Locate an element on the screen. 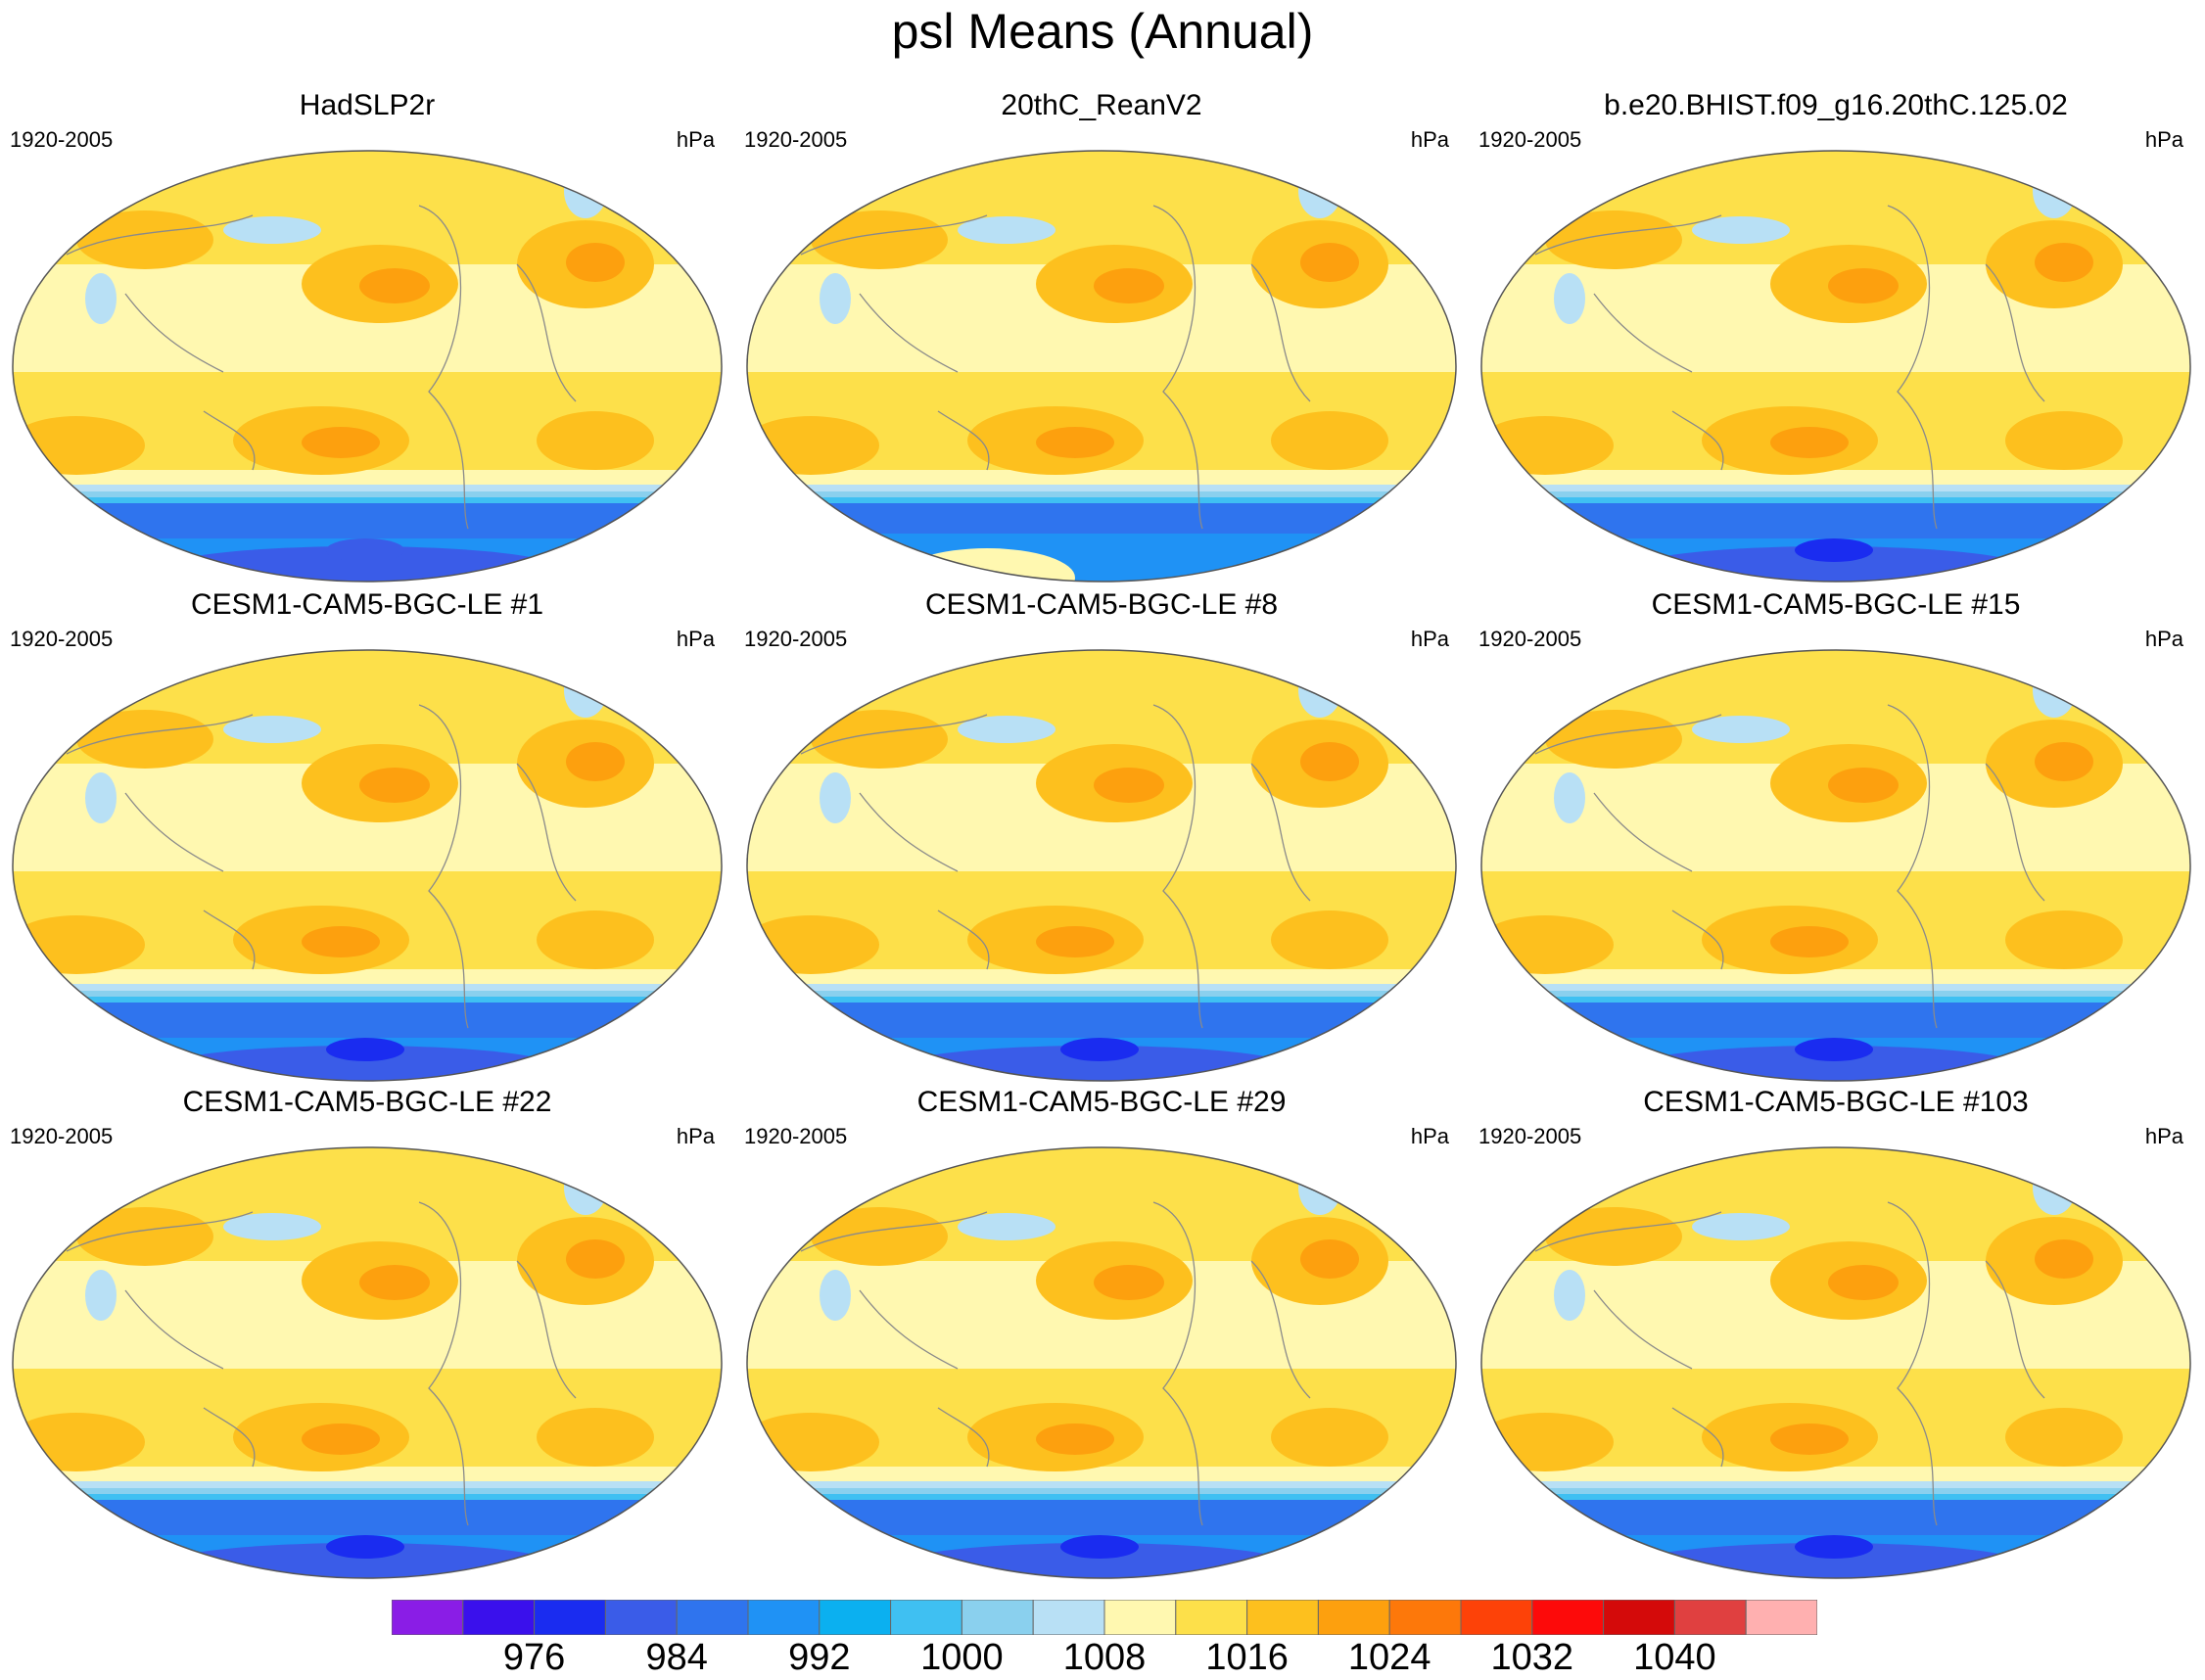 The height and width of the screenshot is (1680, 2205). panel-title: CESM1-CAM5-BGC-LE #103 is located at coordinates (1836, 1102).